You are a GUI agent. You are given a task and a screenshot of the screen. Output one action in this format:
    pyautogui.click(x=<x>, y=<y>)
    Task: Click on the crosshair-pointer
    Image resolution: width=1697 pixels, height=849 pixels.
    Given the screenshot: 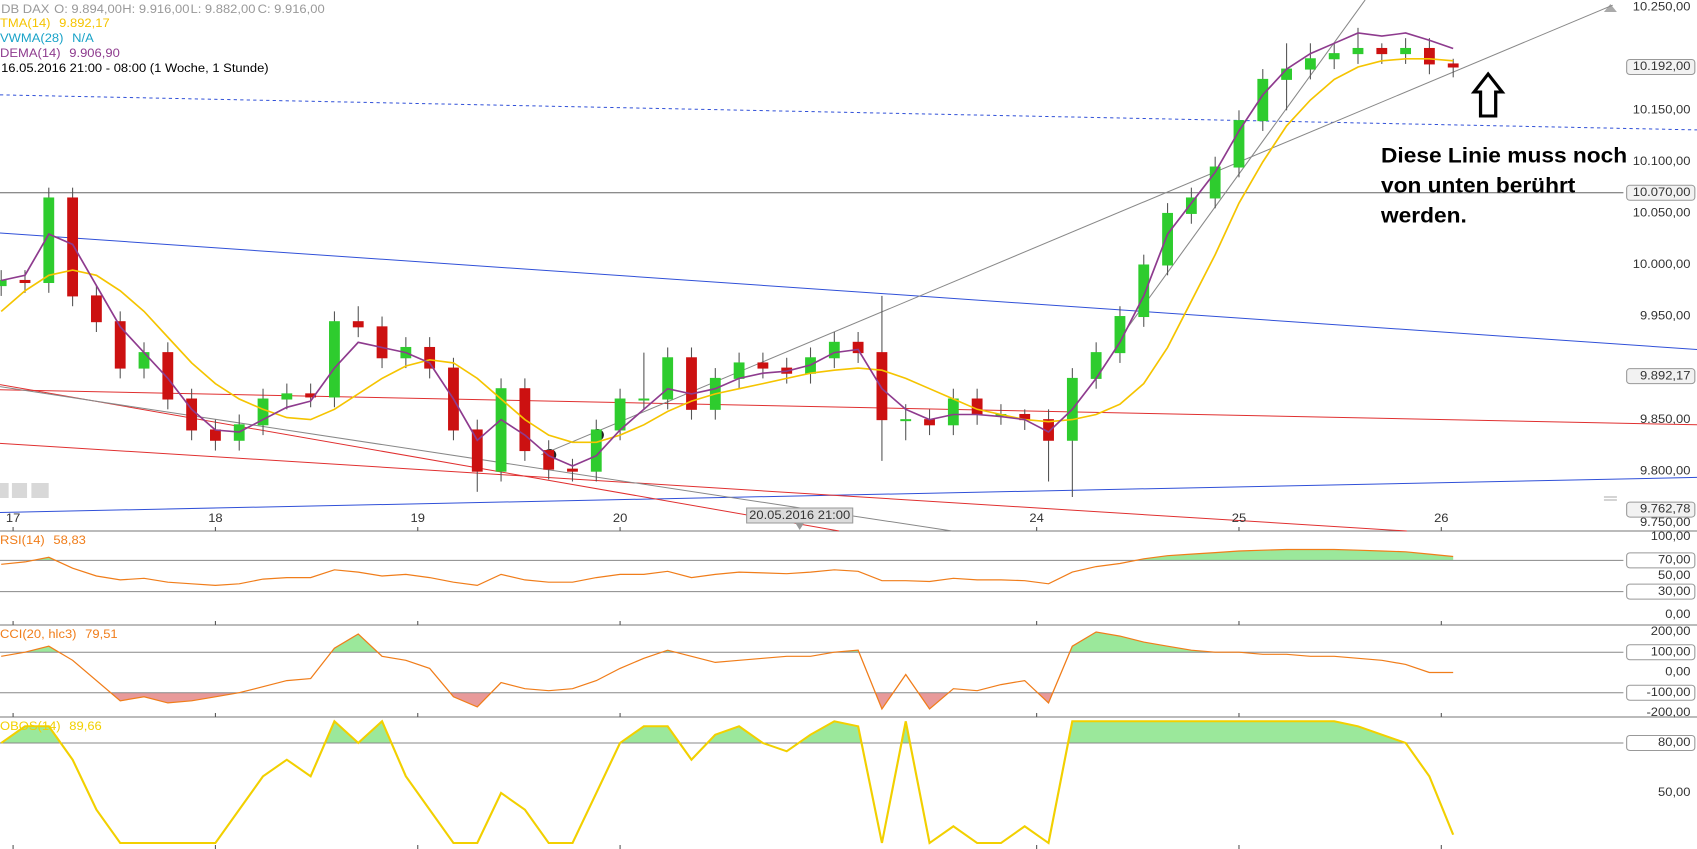 What is the action you would take?
    pyautogui.click(x=800, y=526)
    